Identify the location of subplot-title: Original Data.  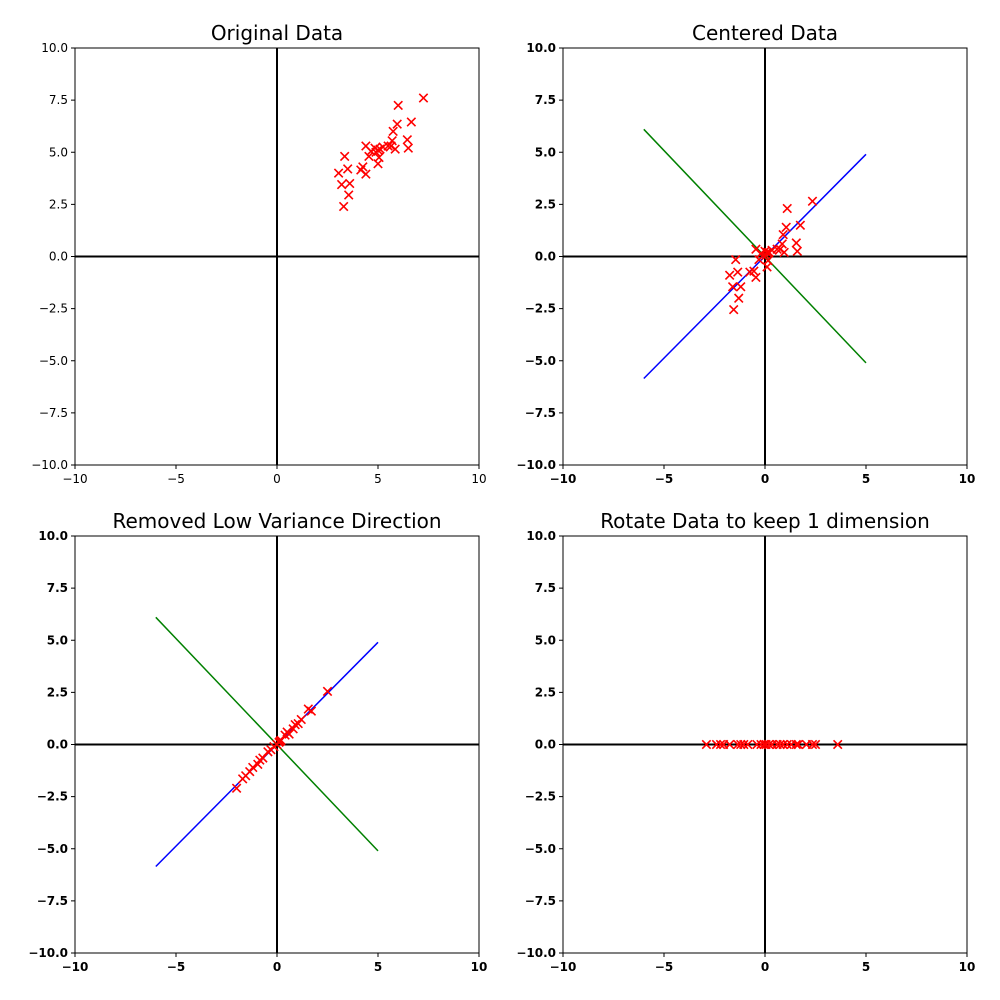
(277, 33).